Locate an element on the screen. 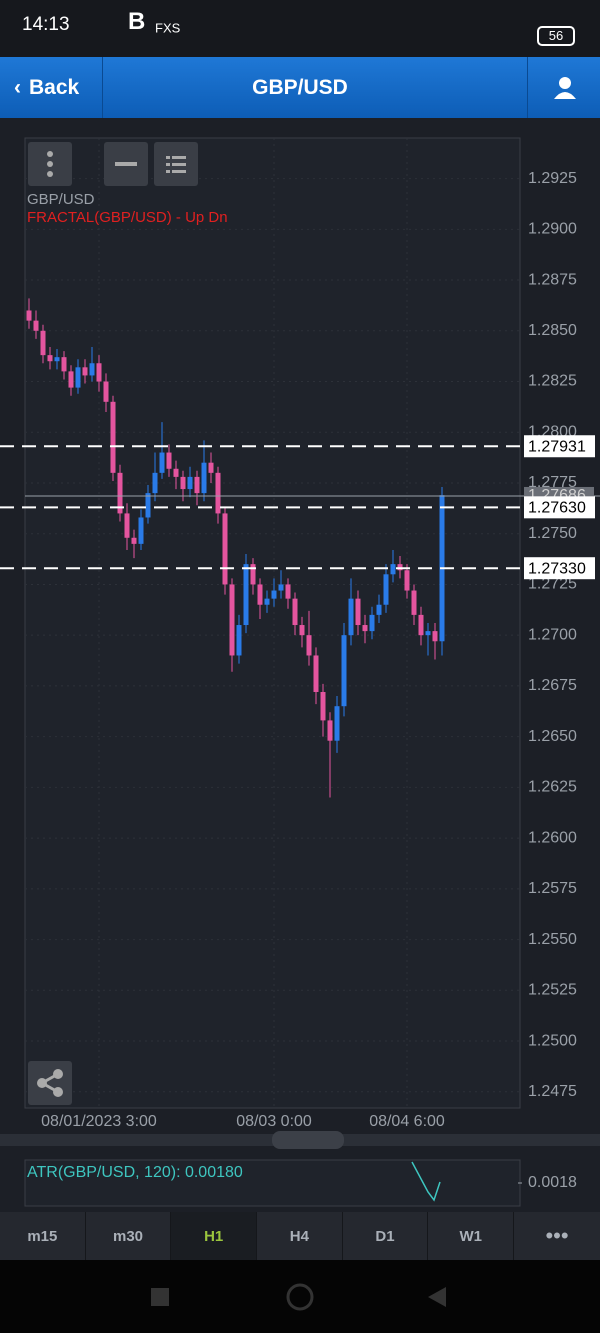 The image size is (600, 1333). share-button is located at coordinates (50, 1083).